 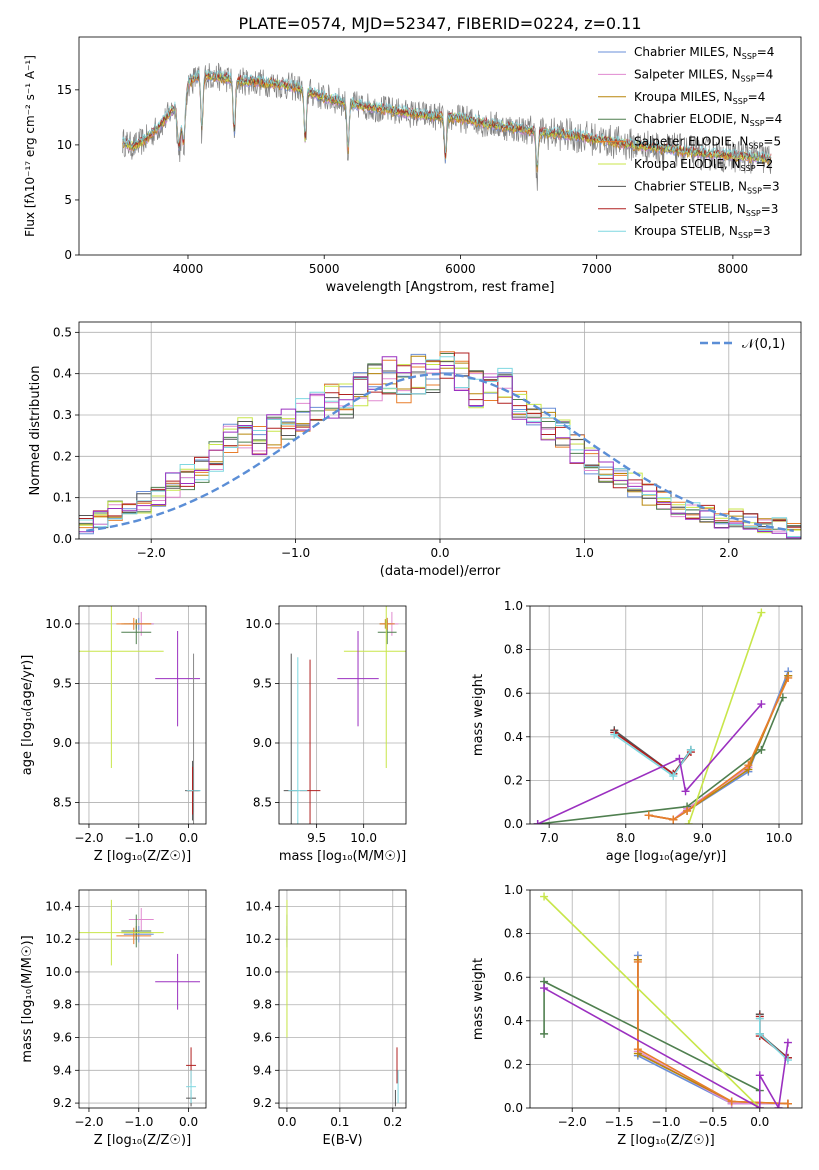 What do you see at coordinates (666, 856) in the screenshot?
I see `x-axis-label: age [log₁₀(age/yr)]` at bounding box center [666, 856].